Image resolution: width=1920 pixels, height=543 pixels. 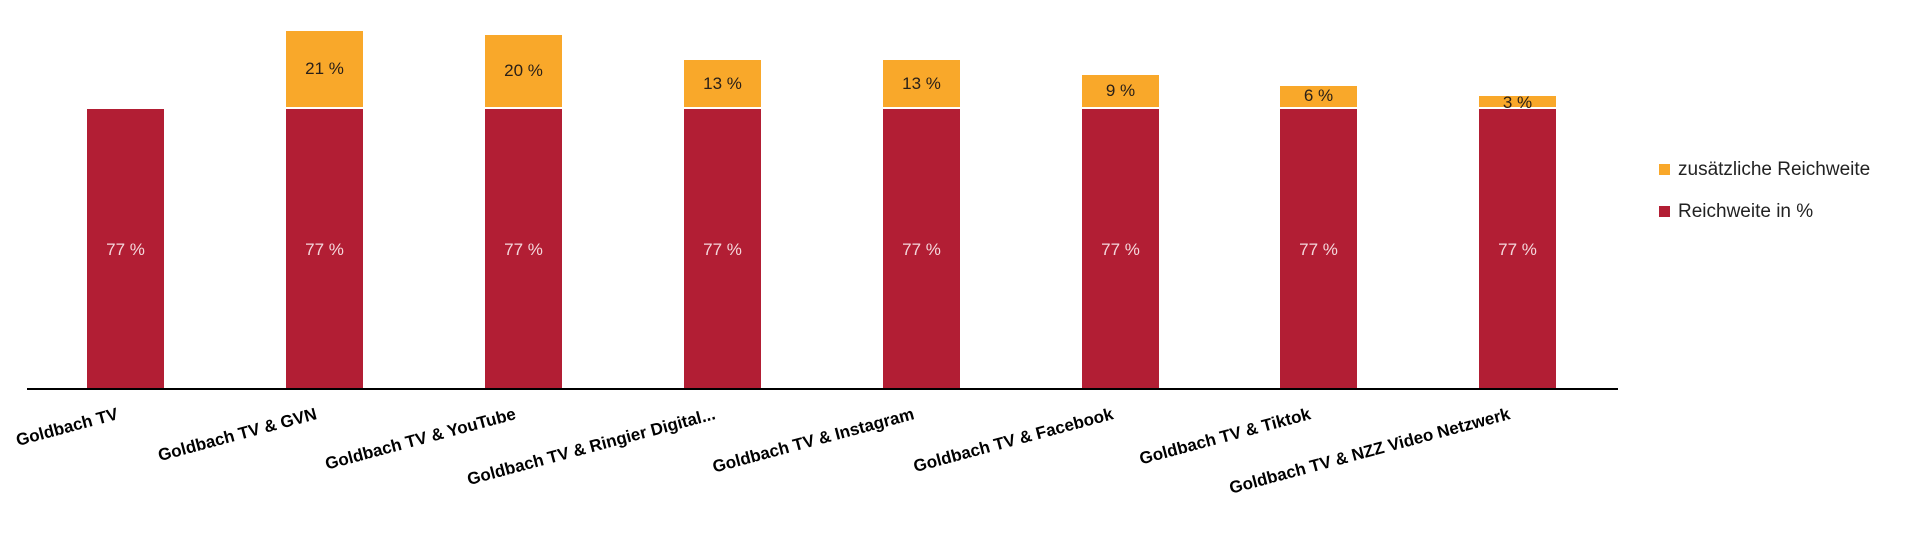 I want to click on data-label-additional: 3 %, so click(x=1517, y=103).